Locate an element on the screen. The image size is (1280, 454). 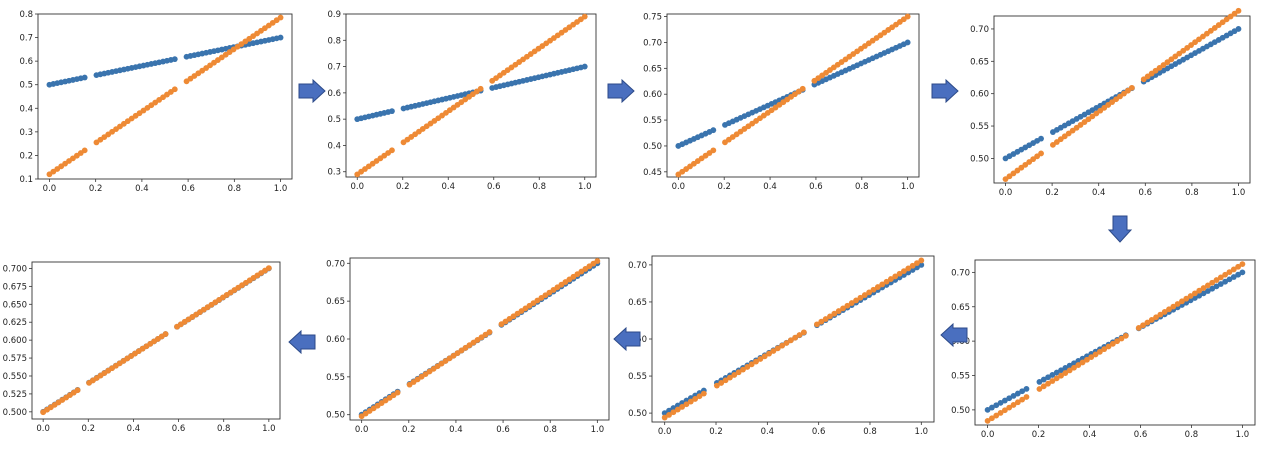
y-tick-label: 0.6 is located at coordinates (334, 94).